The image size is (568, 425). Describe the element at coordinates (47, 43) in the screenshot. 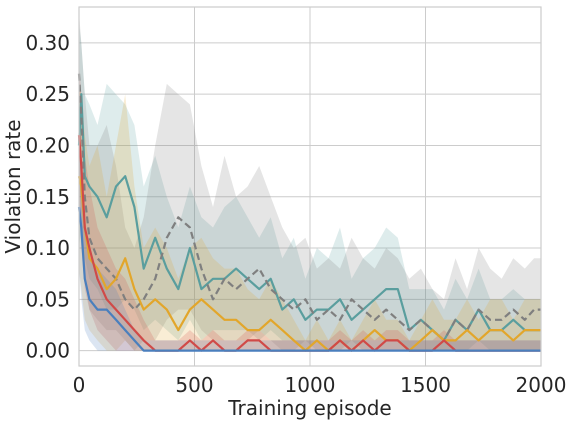

I see `y-tick-label: 0.30` at that location.